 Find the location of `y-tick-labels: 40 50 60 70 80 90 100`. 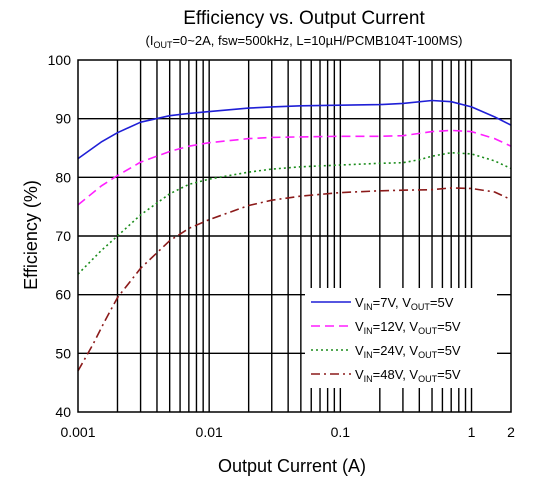

y-tick-labels: 40 50 60 70 80 90 100 is located at coordinates (60, 236).